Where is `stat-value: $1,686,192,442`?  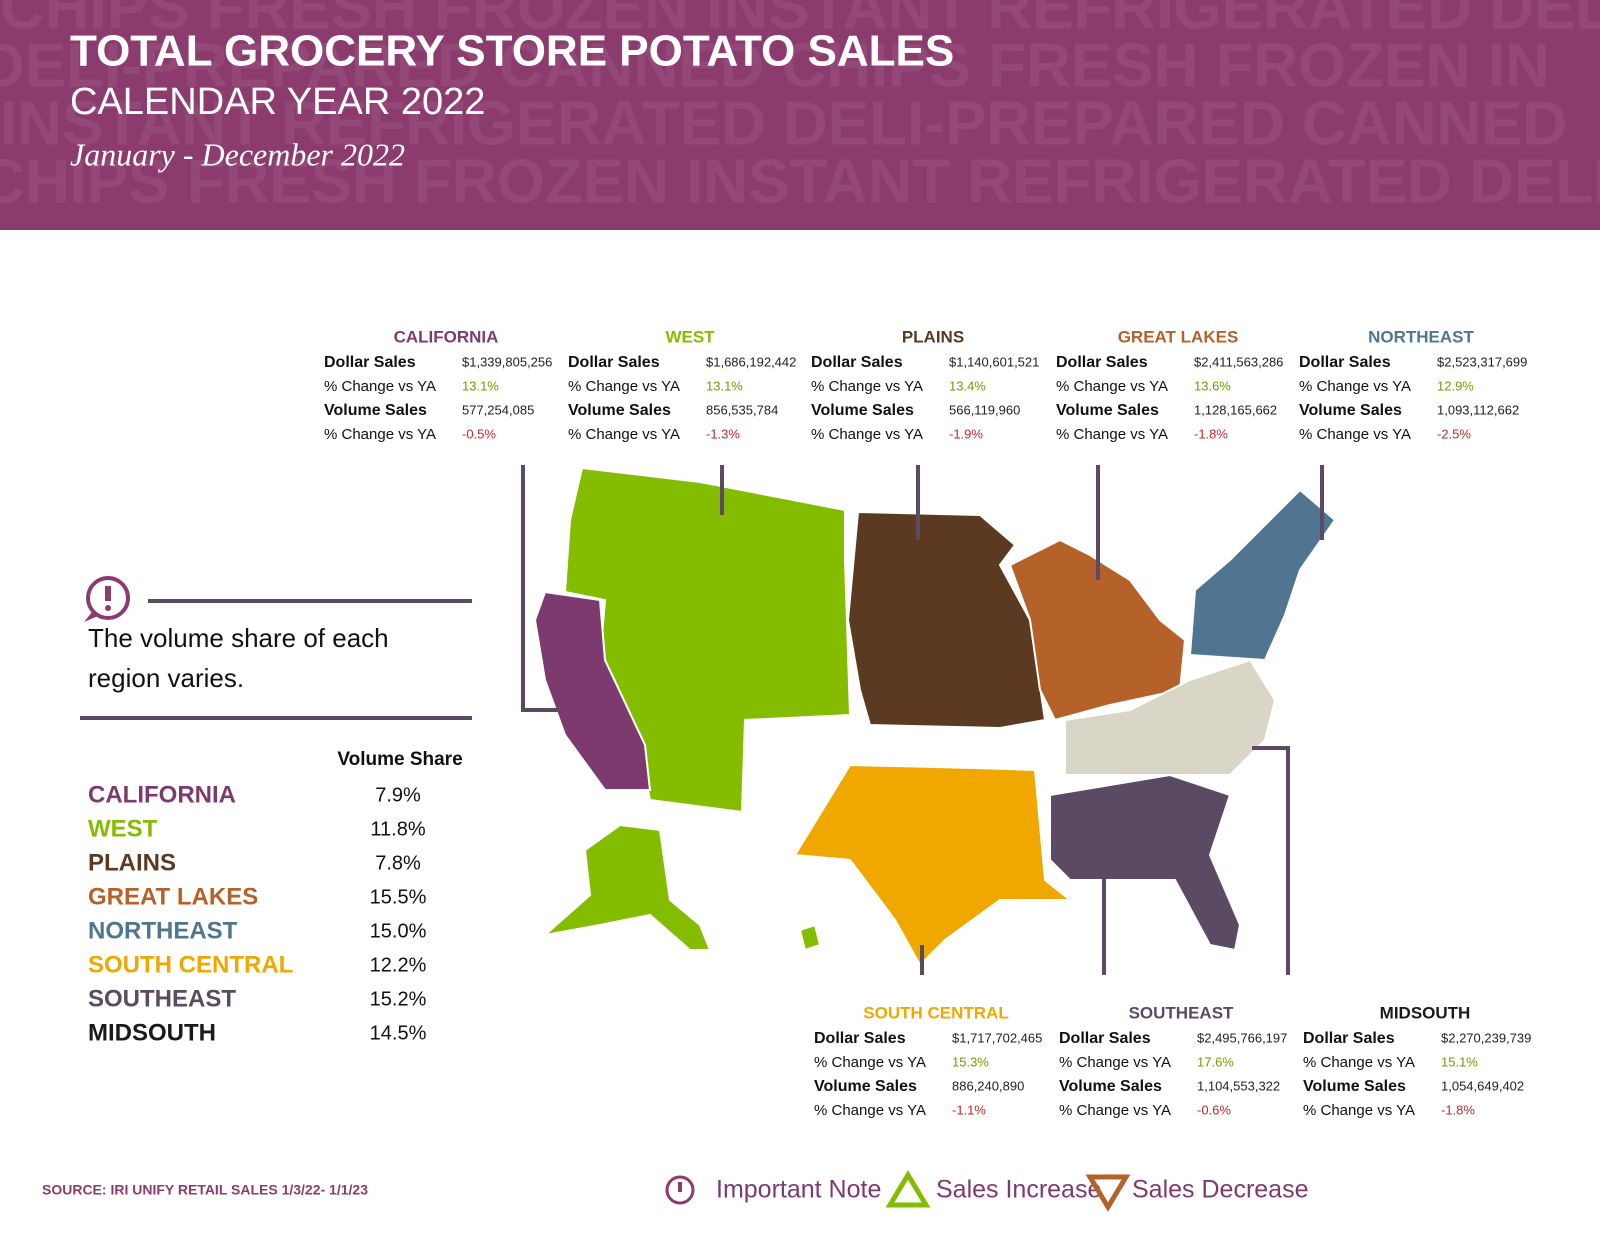
stat-value: $1,686,192,442 is located at coordinates (751, 361).